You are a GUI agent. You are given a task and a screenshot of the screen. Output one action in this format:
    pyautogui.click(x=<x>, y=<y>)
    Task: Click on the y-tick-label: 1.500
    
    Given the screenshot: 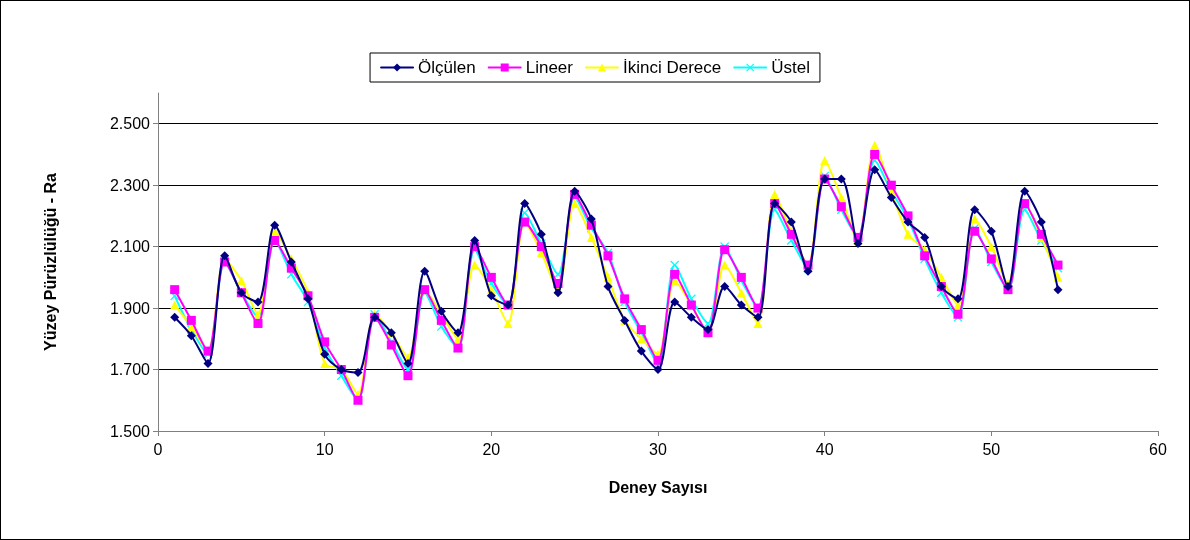 What is the action you would take?
    pyautogui.click(x=130, y=431)
    